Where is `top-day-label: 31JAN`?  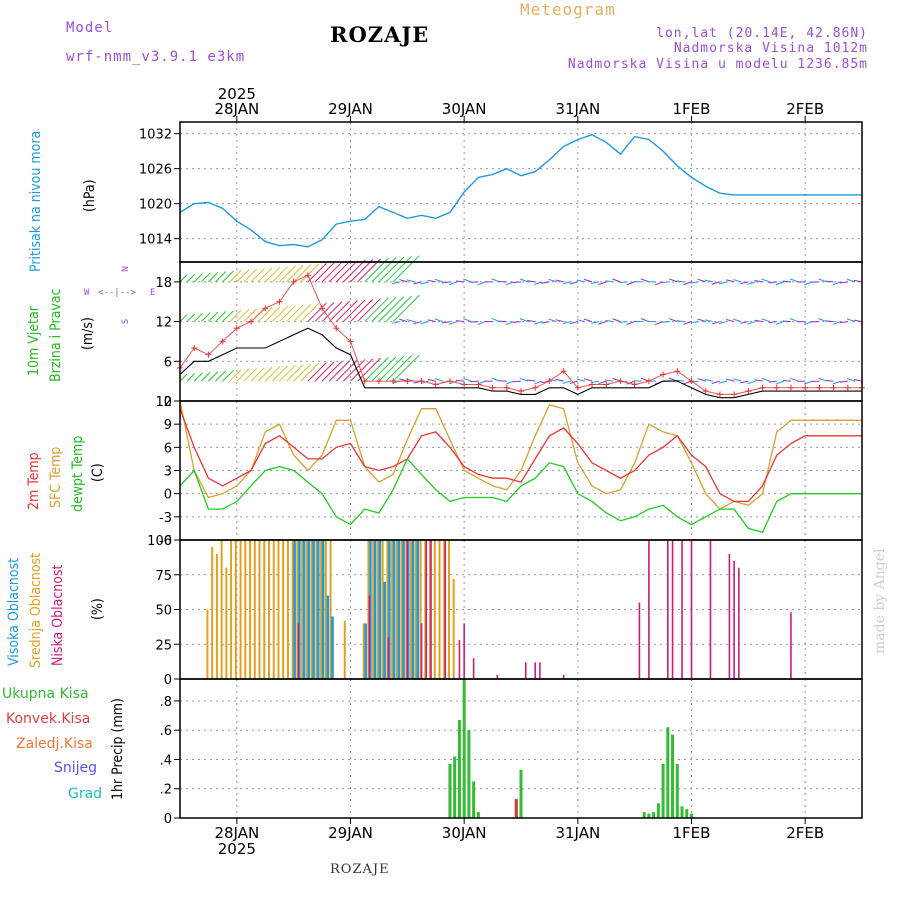
top-day-label: 31JAN is located at coordinates (577, 109).